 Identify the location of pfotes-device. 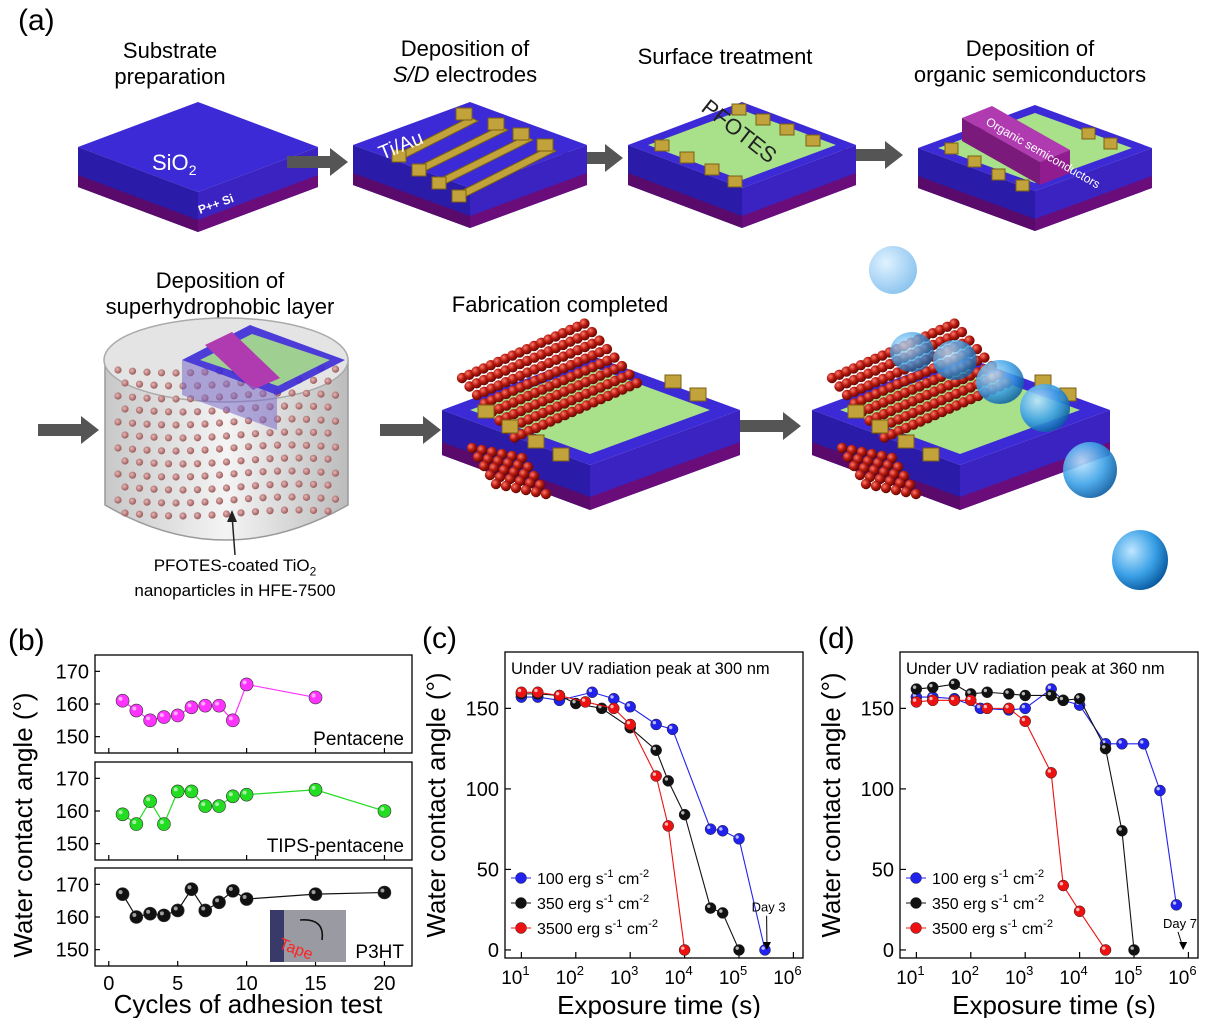
(742, 165).